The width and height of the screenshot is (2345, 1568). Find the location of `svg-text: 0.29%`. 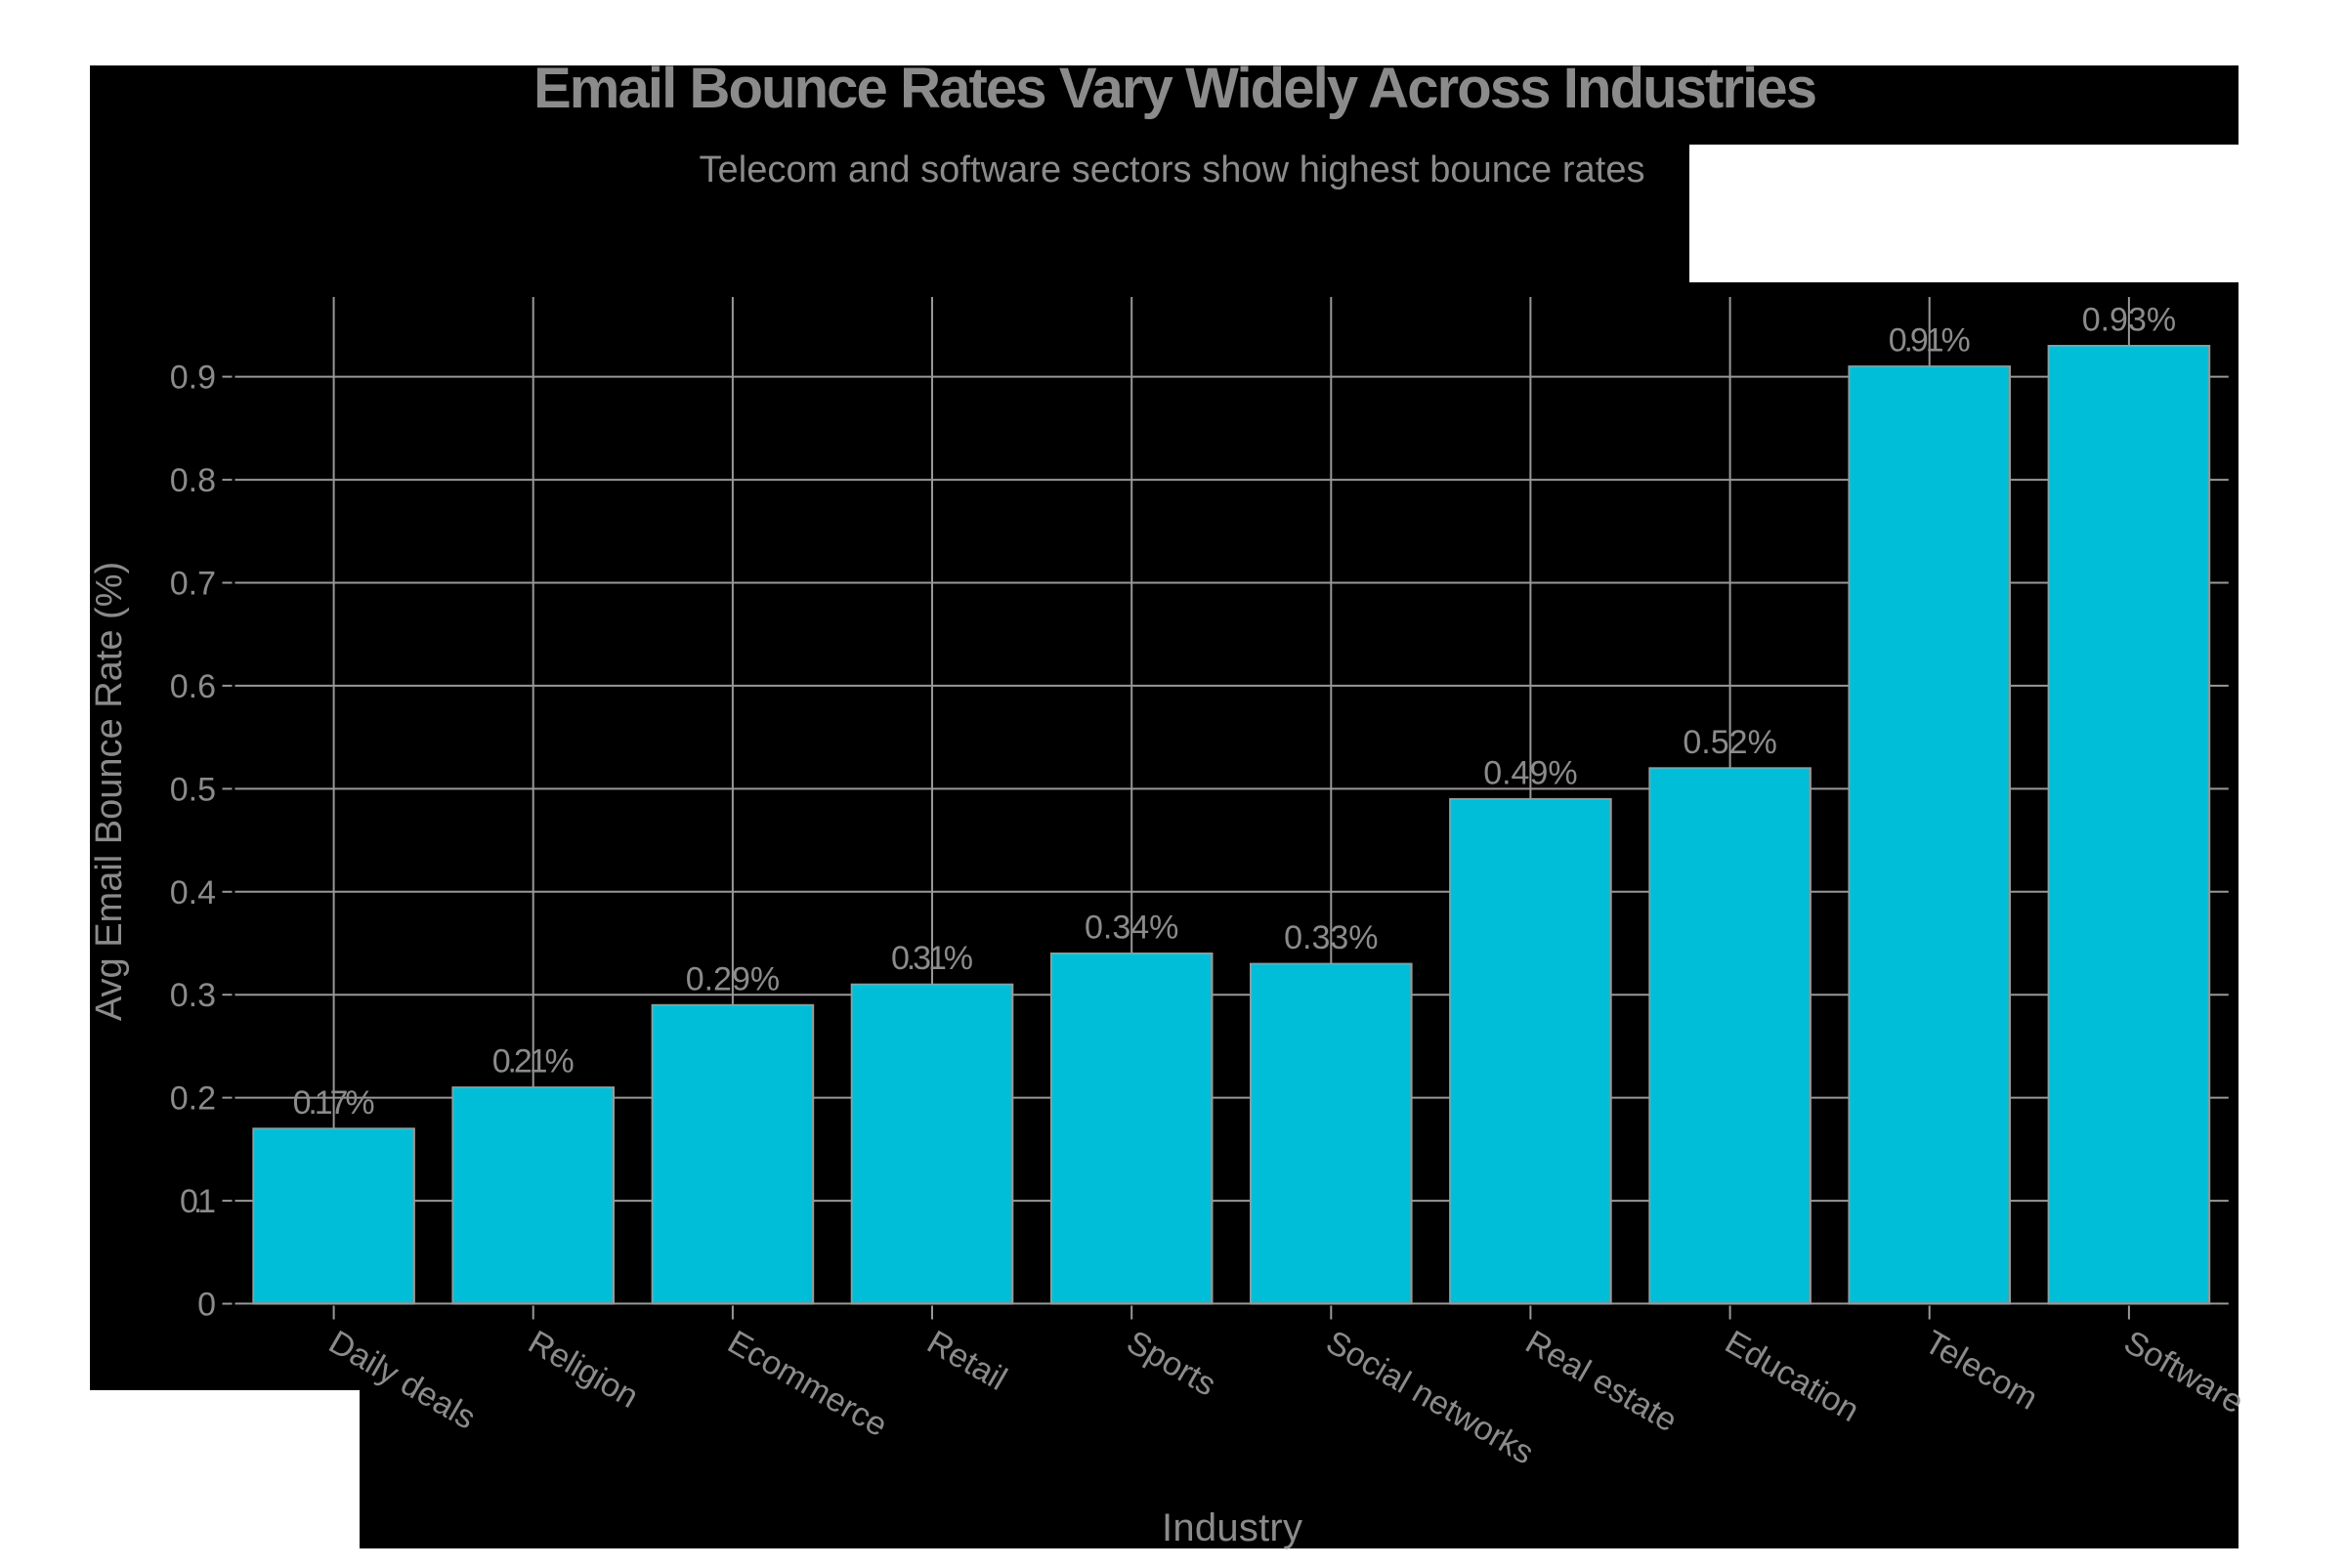

svg-text: 0.29% is located at coordinates (733, 978).